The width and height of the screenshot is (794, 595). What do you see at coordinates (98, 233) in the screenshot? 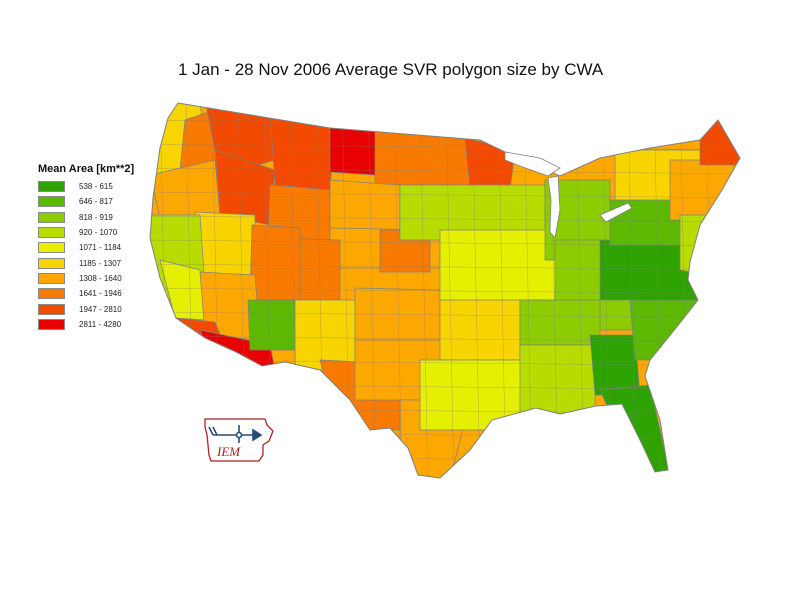
I see `legend-label: 920 - 1070` at bounding box center [98, 233].